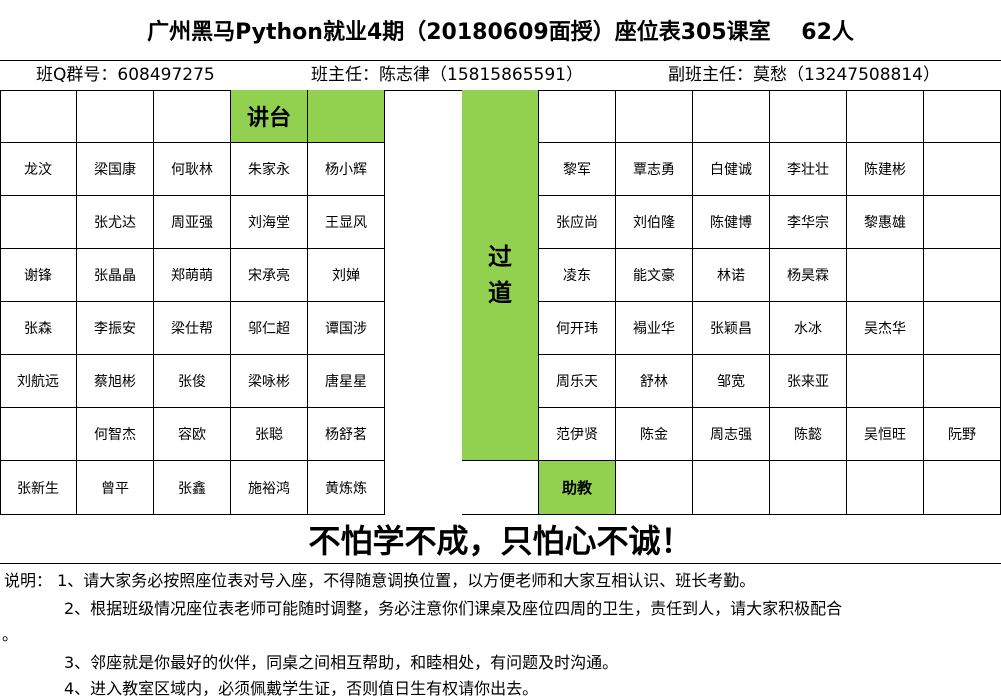 This screenshot has width=1001, height=699. I want to click on seat-cell: 王显风, so click(346, 222).